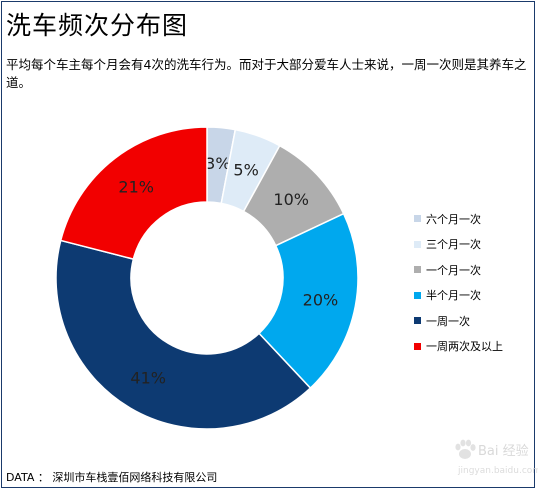 The height and width of the screenshot is (491, 538). I want to click on legend-label: 一周一次, so click(448, 321).